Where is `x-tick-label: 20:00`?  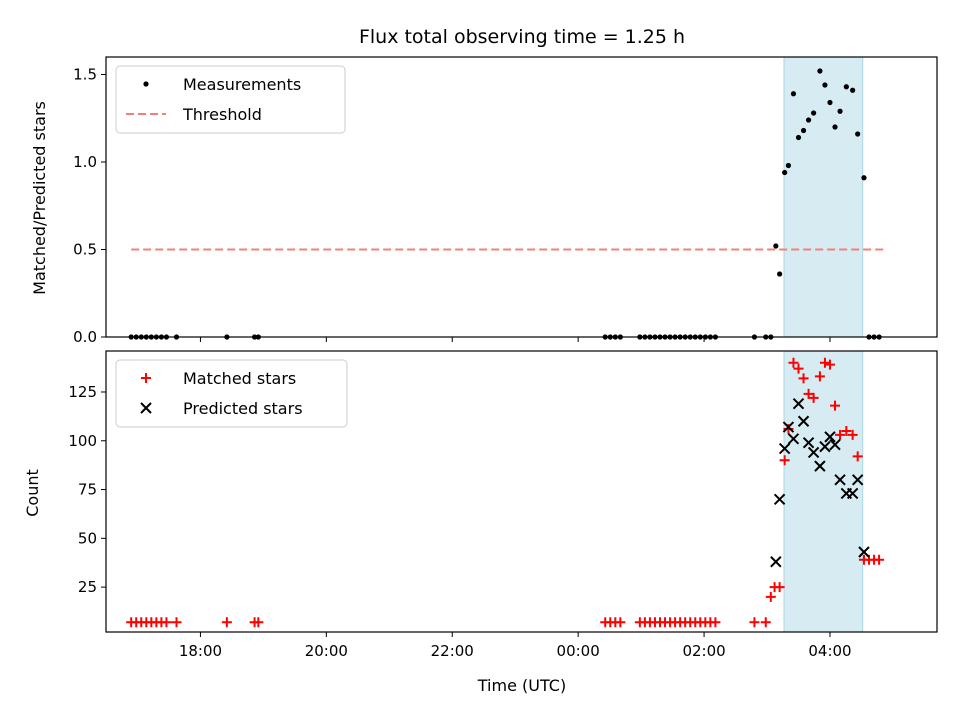
x-tick-label: 20:00 is located at coordinates (326, 651).